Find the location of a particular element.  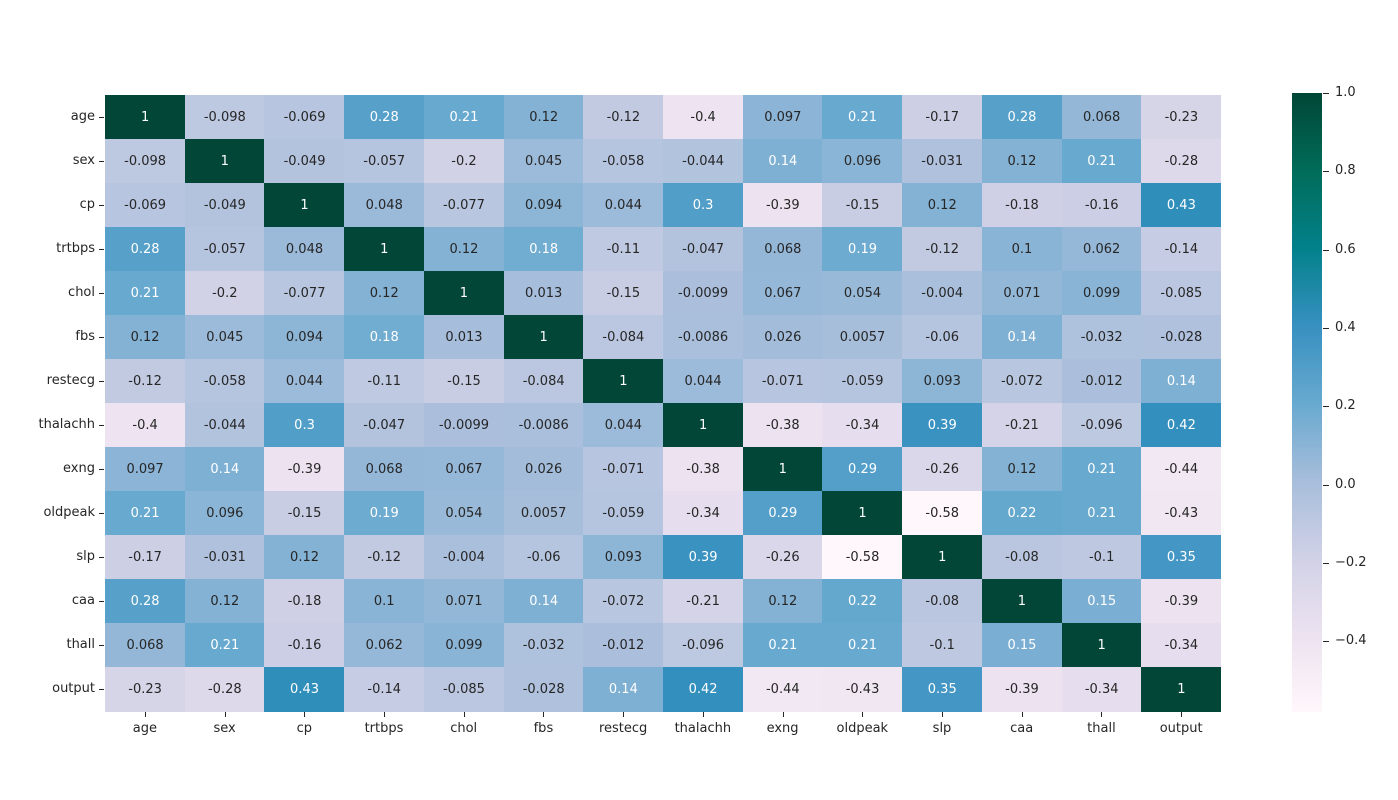

heatmap-cell-trtbps-thall: 0.062 is located at coordinates (1101, 249).